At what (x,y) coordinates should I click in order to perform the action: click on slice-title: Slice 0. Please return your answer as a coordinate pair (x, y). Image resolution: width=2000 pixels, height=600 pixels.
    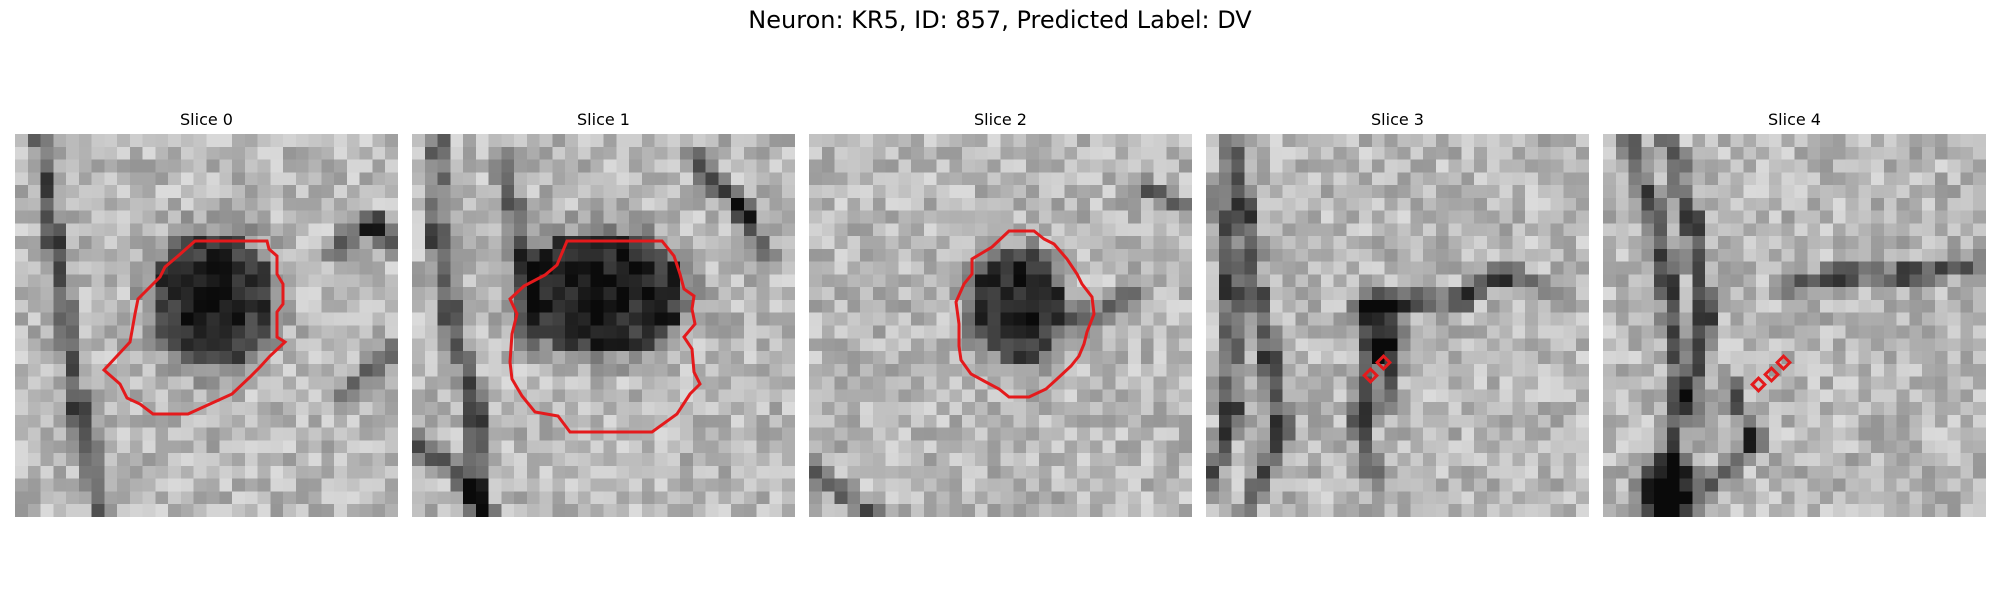
    Looking at the image, I should click on (206, 120).